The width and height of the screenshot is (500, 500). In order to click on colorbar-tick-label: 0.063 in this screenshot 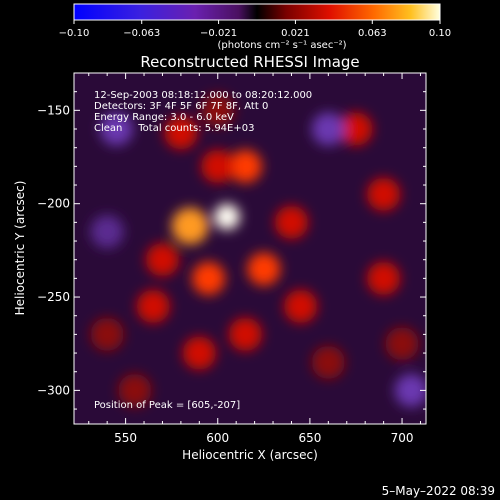, I will do `click(372, 33)`.